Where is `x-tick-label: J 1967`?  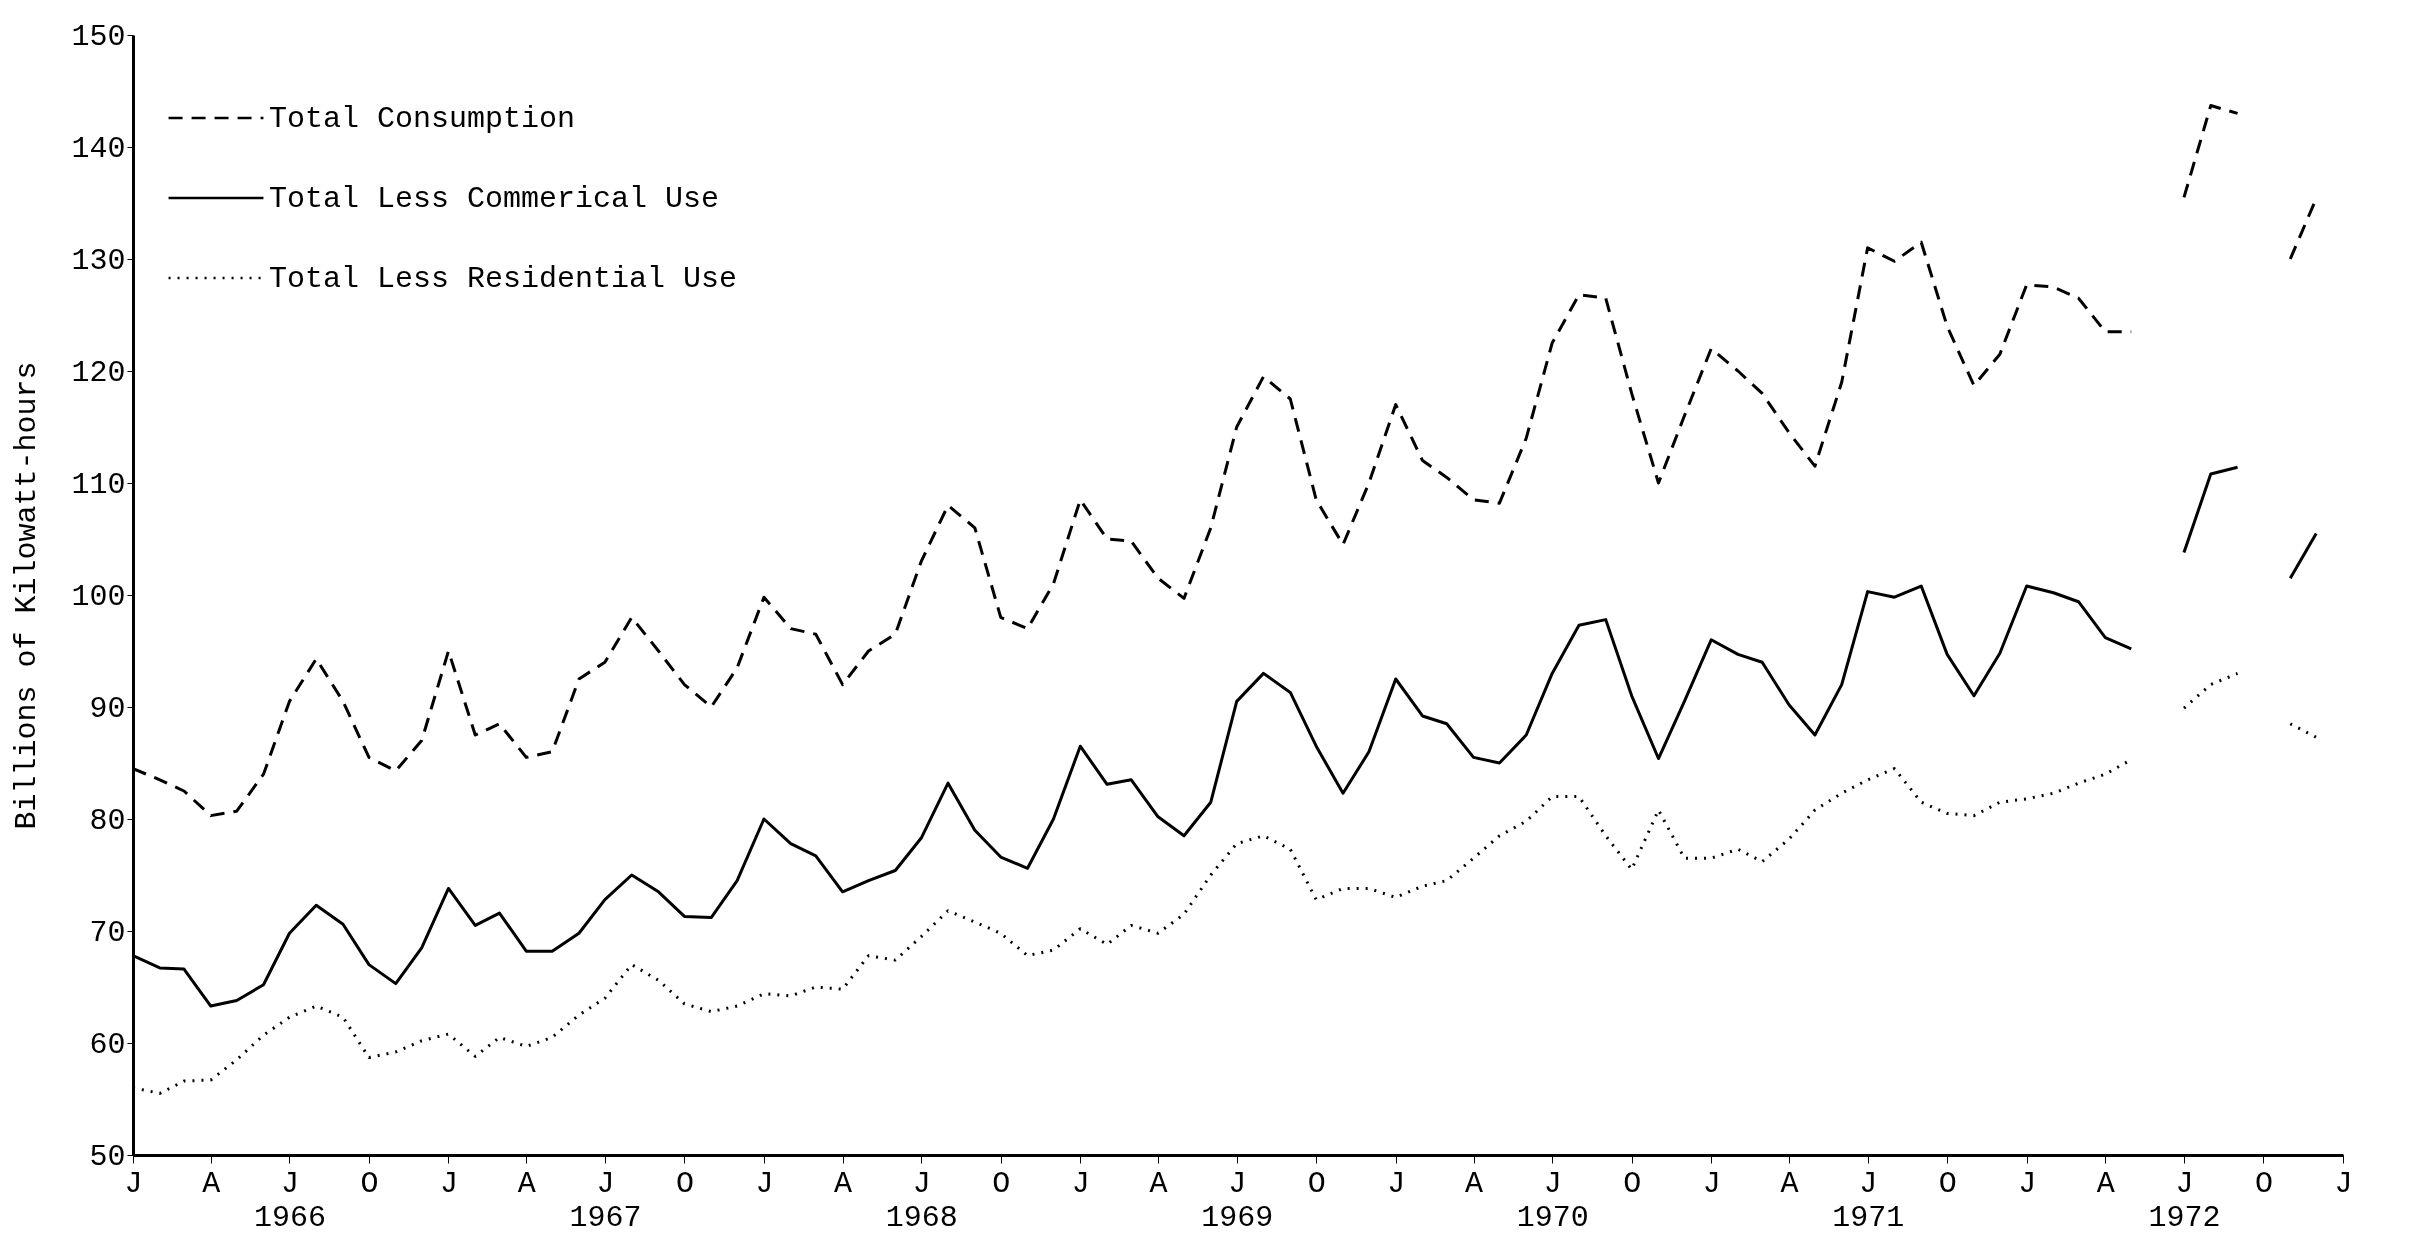
x-tick-label: J 1967 is located at coordinates (605, 1200).